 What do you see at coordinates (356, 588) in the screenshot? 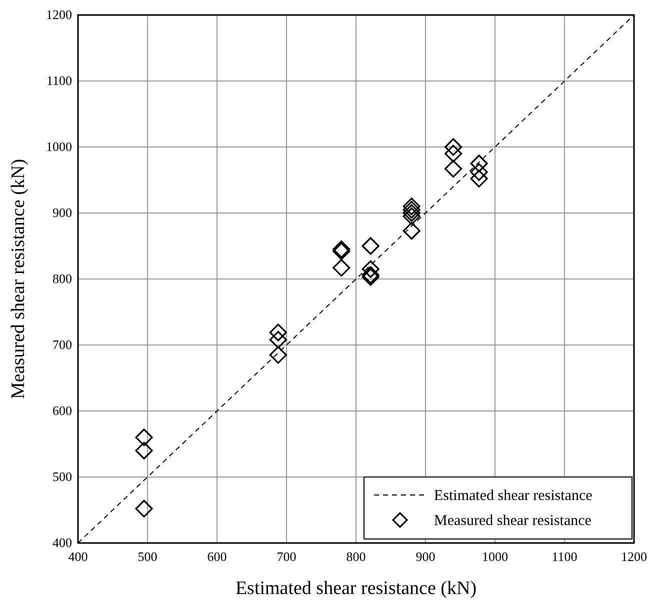
I see `x-axis-title: Estimated shear resistance (kN)` at bounding box center [356, 588].